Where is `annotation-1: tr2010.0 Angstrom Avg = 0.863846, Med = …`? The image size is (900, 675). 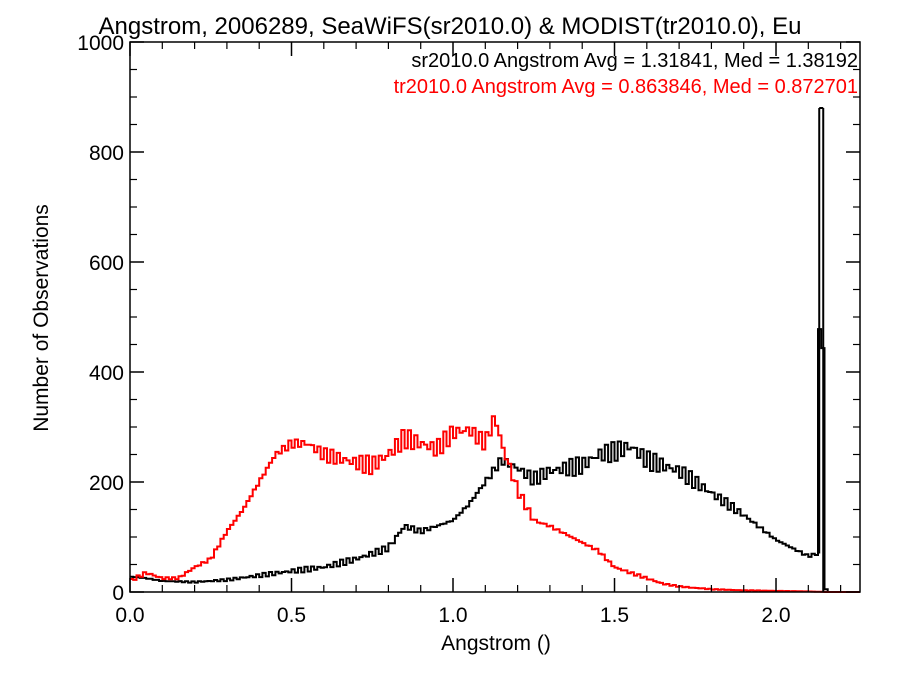
annotation-1: tr2010.0 Angstrom Avg = 0.863846, Med = … is located at coordinates (626, 87).